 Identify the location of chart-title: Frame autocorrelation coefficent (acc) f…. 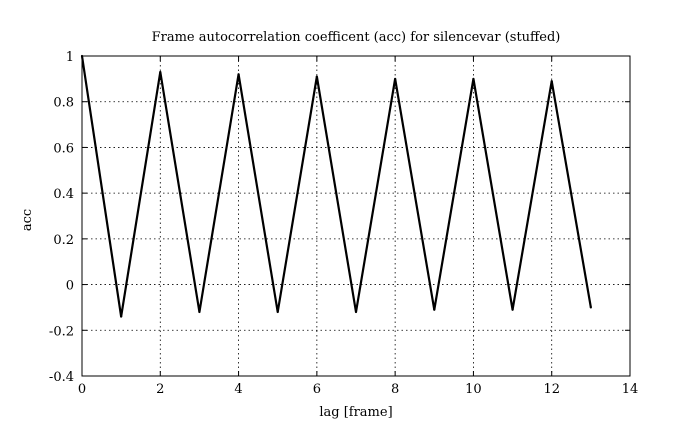
(356, 37).